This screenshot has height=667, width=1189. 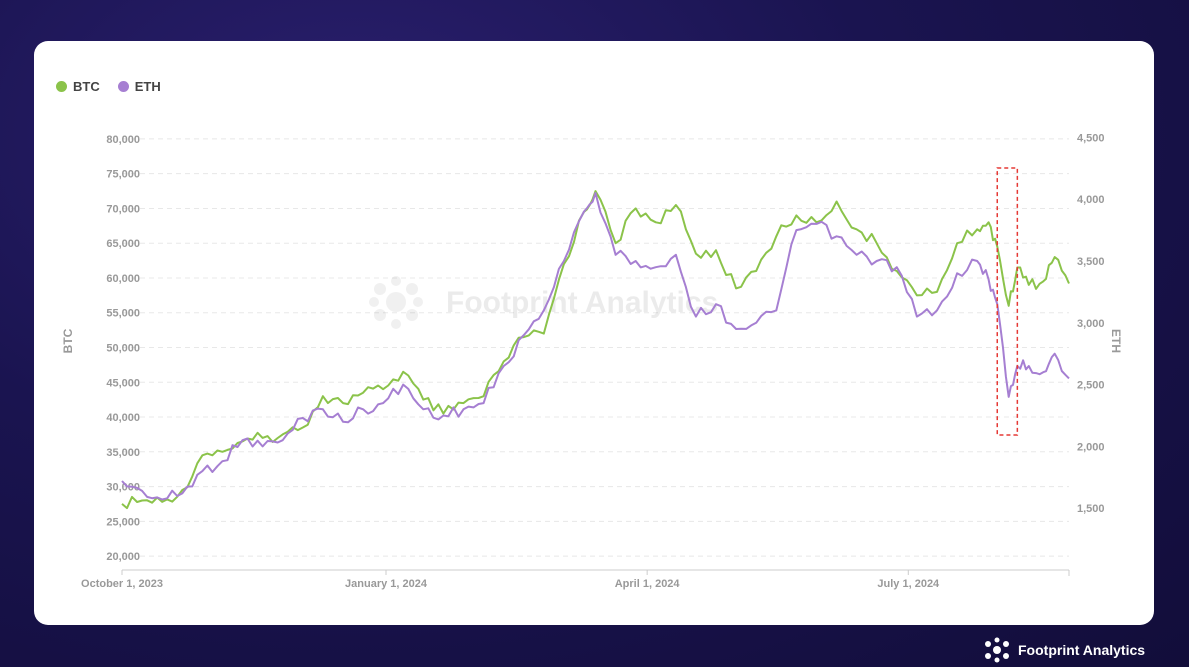 What do you see at coordinates (123, 488) in the screenshot?
I see `y-left-tick-label: 30,000` at bounding box center [123, 488].